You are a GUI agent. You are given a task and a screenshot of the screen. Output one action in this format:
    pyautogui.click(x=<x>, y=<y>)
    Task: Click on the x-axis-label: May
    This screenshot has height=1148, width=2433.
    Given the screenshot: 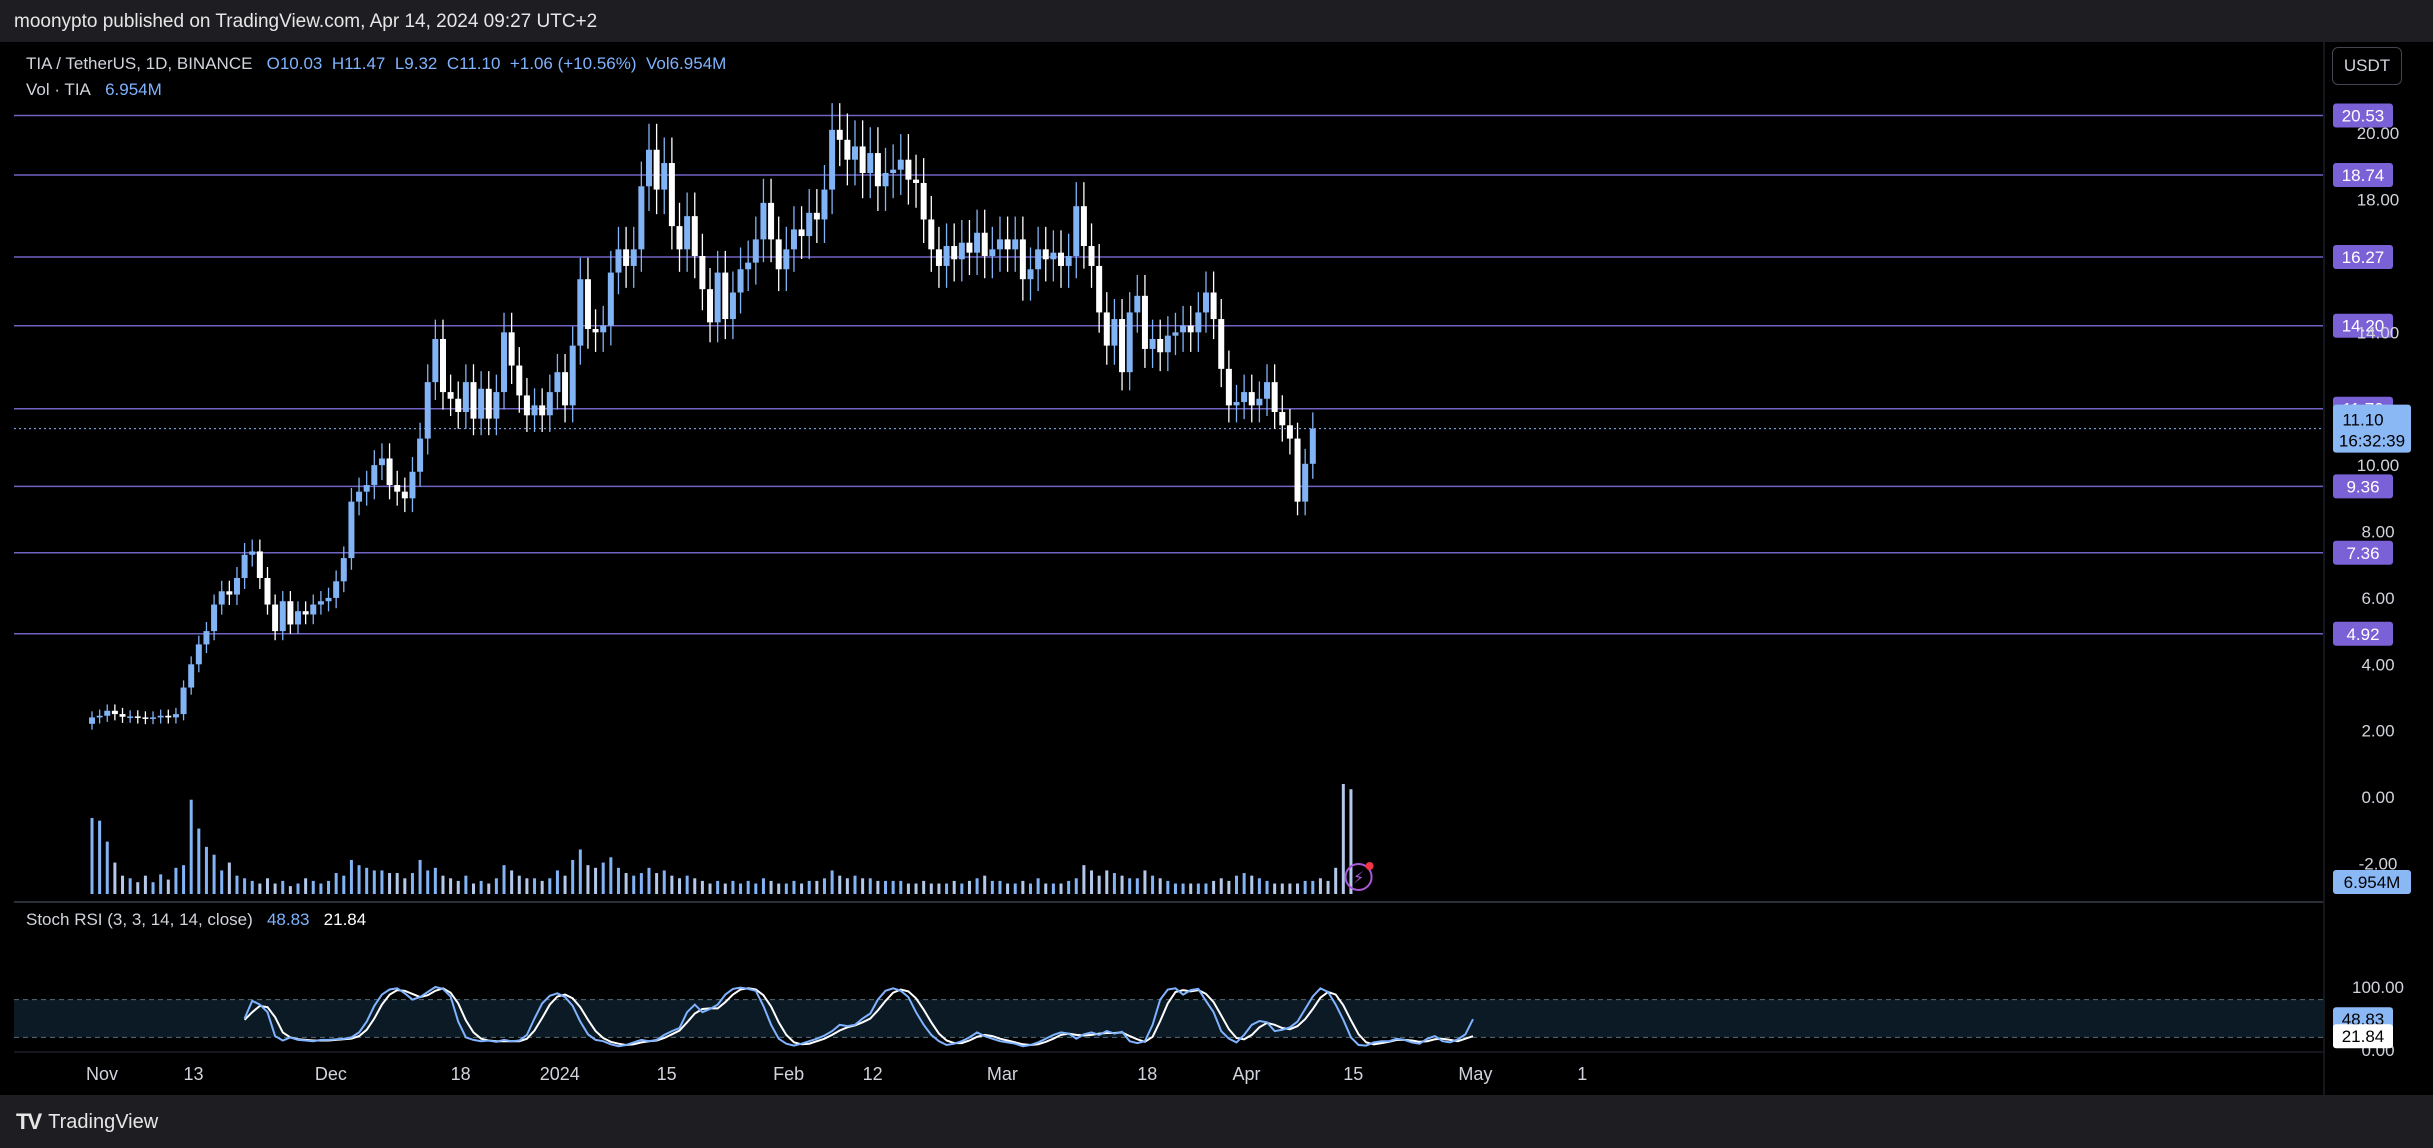 What is the action you would take?
    pyautogui.click(x=1475, y=1074)
    